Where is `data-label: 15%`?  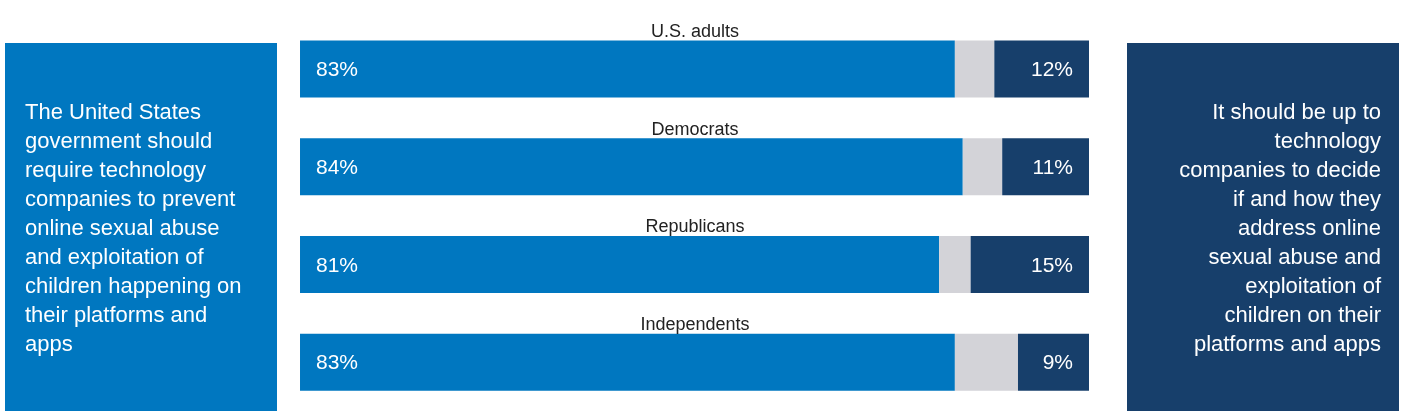
data-label: 15% is located at coordinates (1051, 264).